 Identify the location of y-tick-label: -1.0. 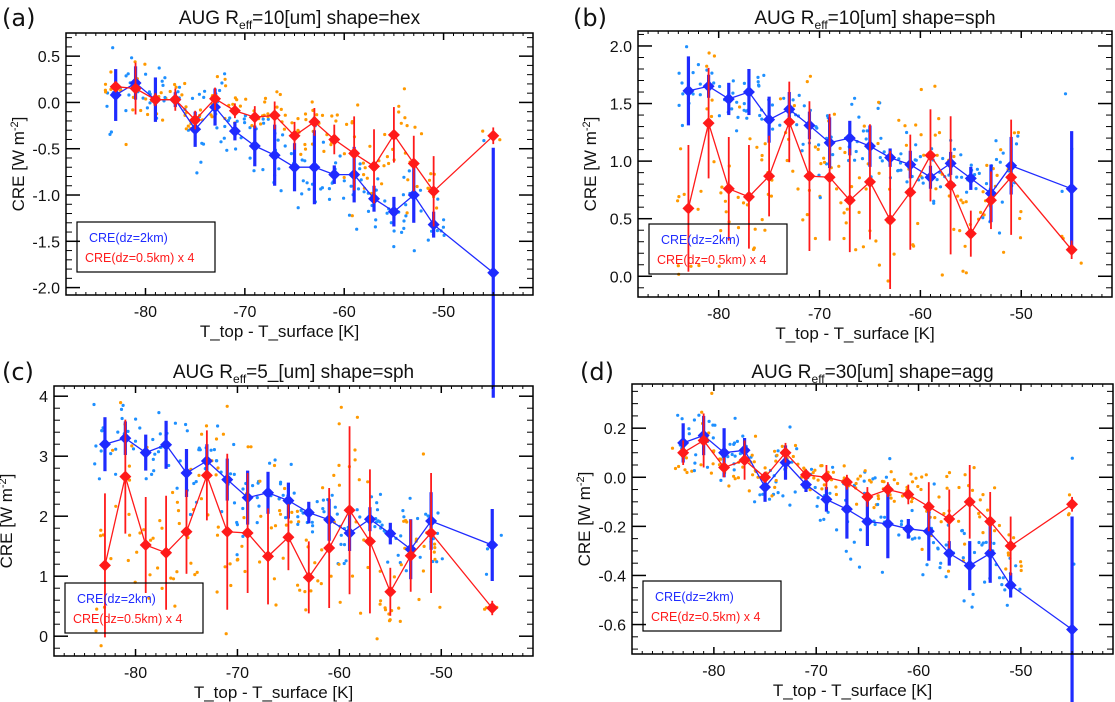
(46, 196).